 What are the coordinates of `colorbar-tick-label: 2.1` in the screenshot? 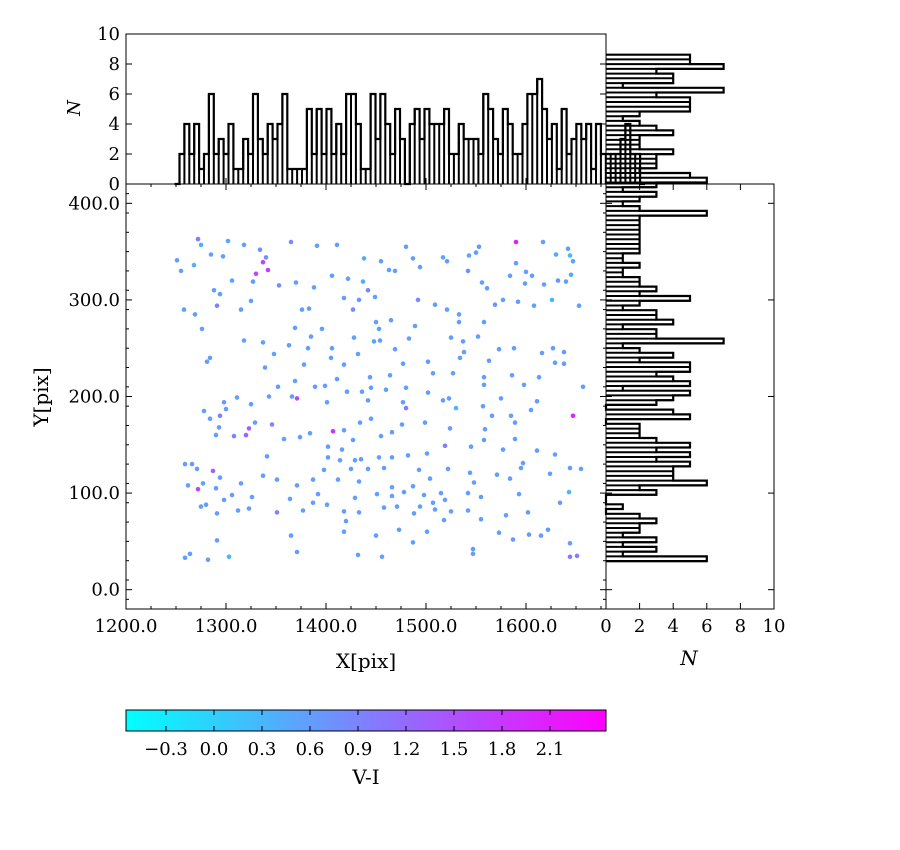 It's located at (550, 749).